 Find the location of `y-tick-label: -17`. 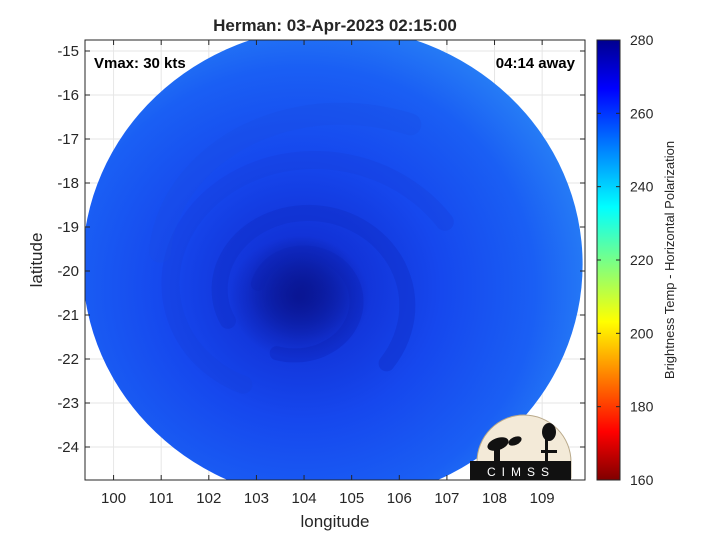

y-tick-label: -17 is located at coordinates (68, 139).